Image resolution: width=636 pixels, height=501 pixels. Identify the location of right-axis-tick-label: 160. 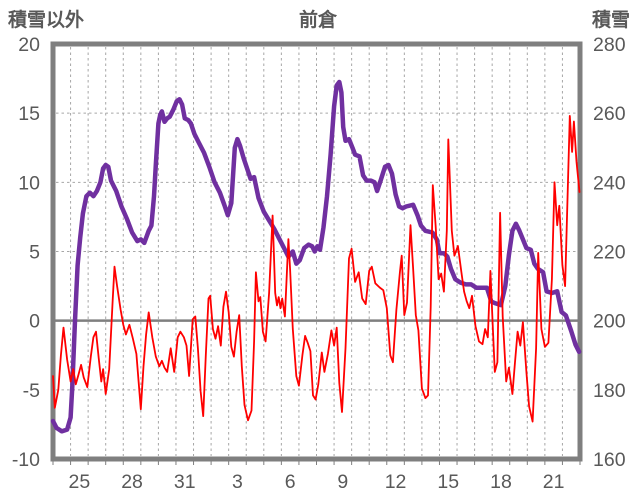
(609, 460).